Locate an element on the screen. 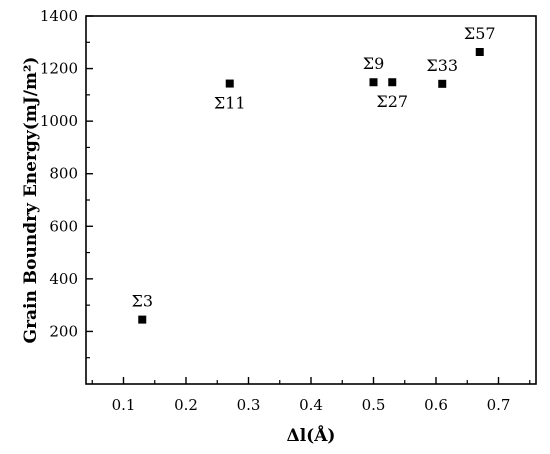 Image resolution: width=550 pixels, height=454 pixels. x-tick-label: 0.7 is located at coordinates (499, 405).